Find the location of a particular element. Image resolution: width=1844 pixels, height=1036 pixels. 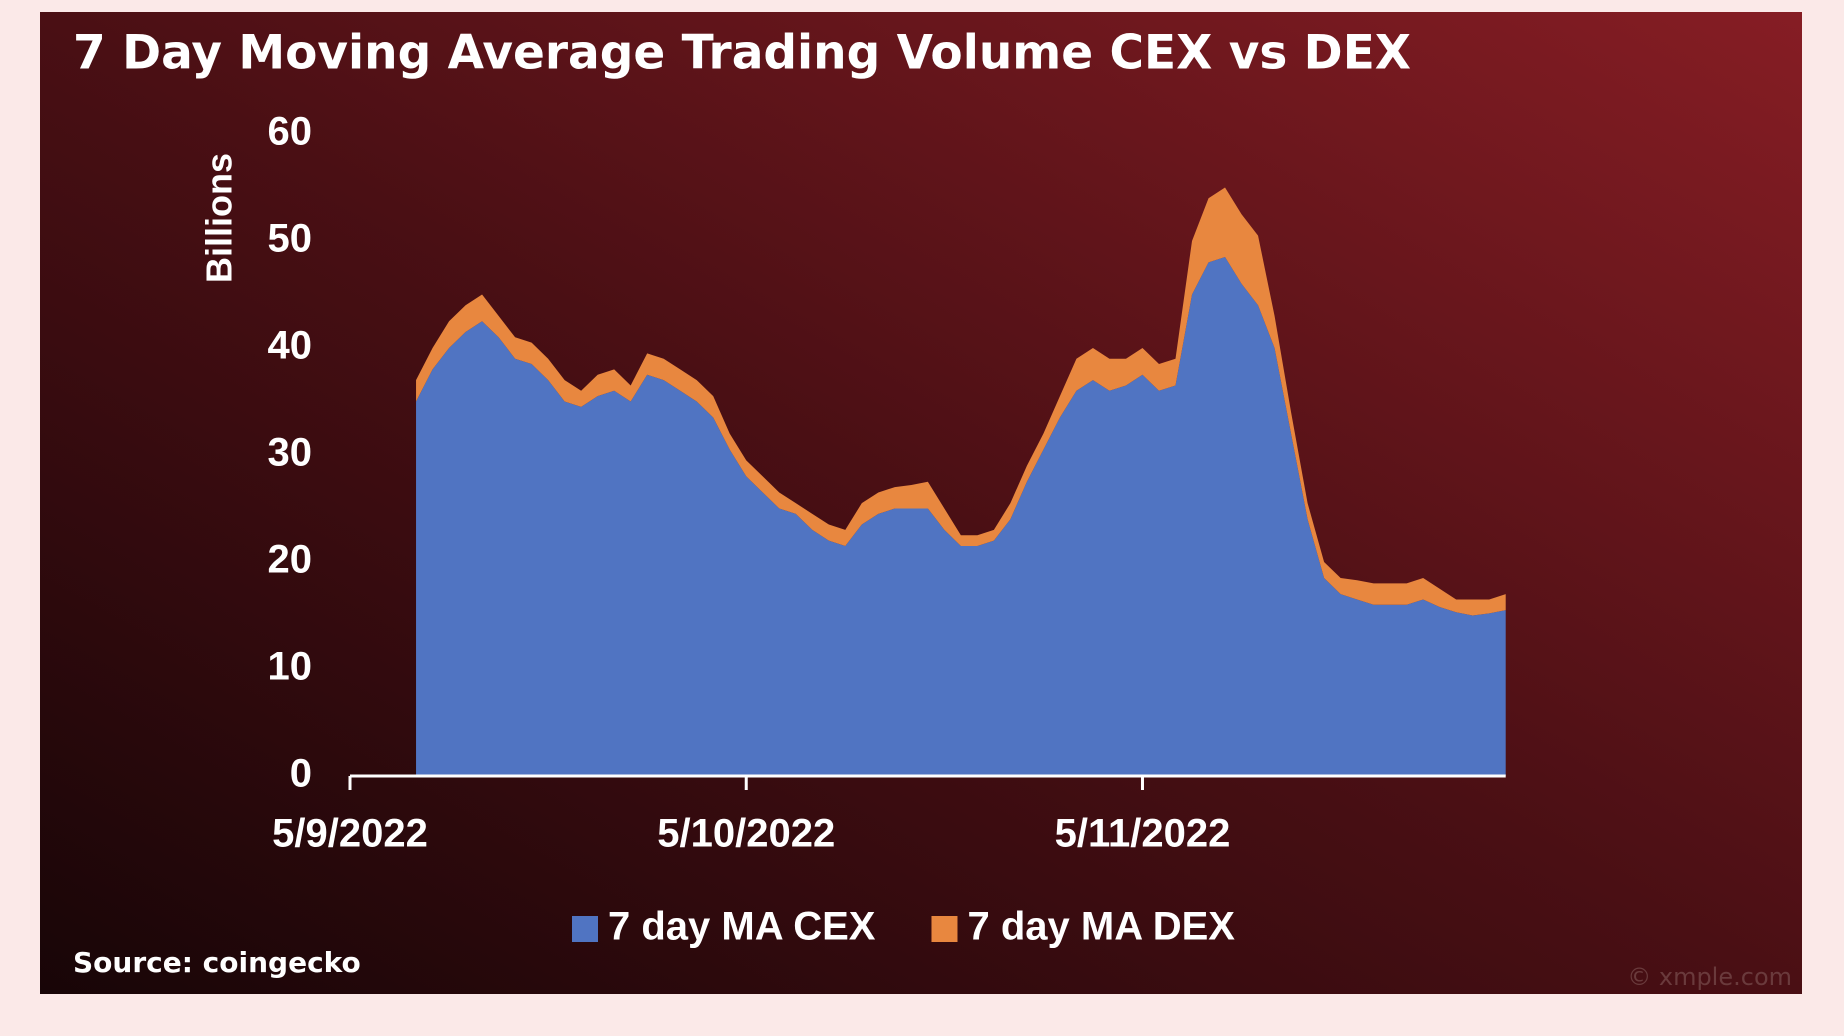

y-axis-label: Billions is located at coordinates (219, 218).